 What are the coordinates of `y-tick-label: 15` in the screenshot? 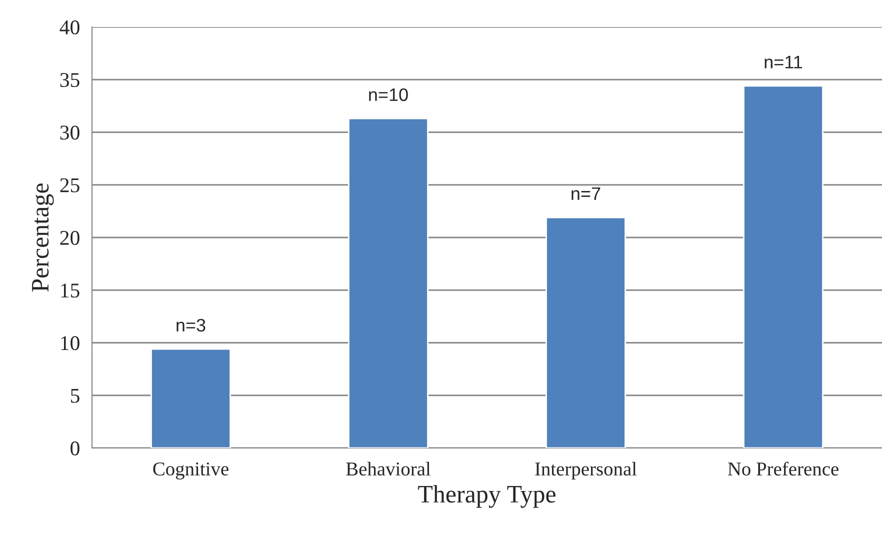 It's located at (70, 291).